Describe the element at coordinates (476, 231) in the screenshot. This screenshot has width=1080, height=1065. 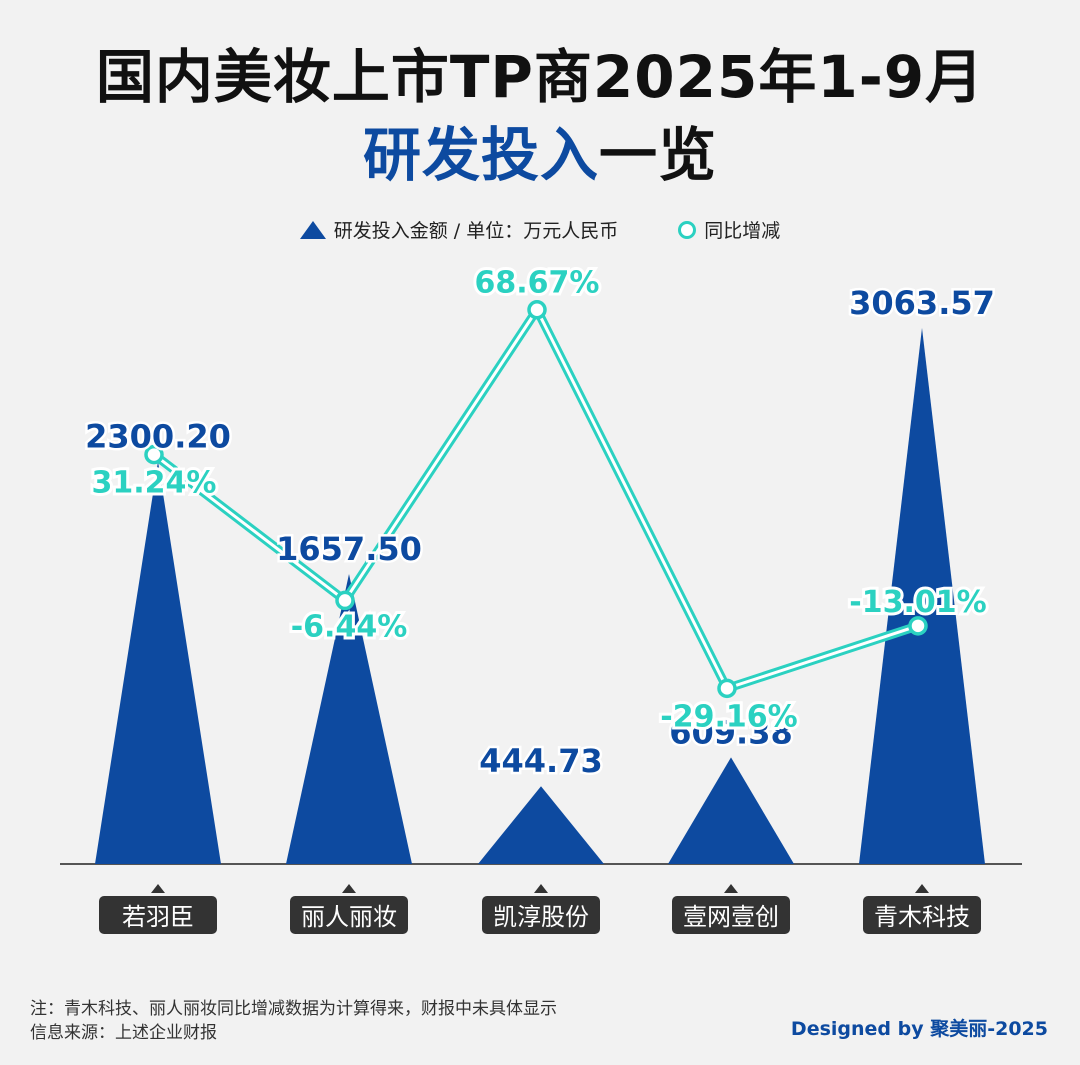
I see `legend-amount-label: 研发投入金额 / 单位：万元人民币` at that location.